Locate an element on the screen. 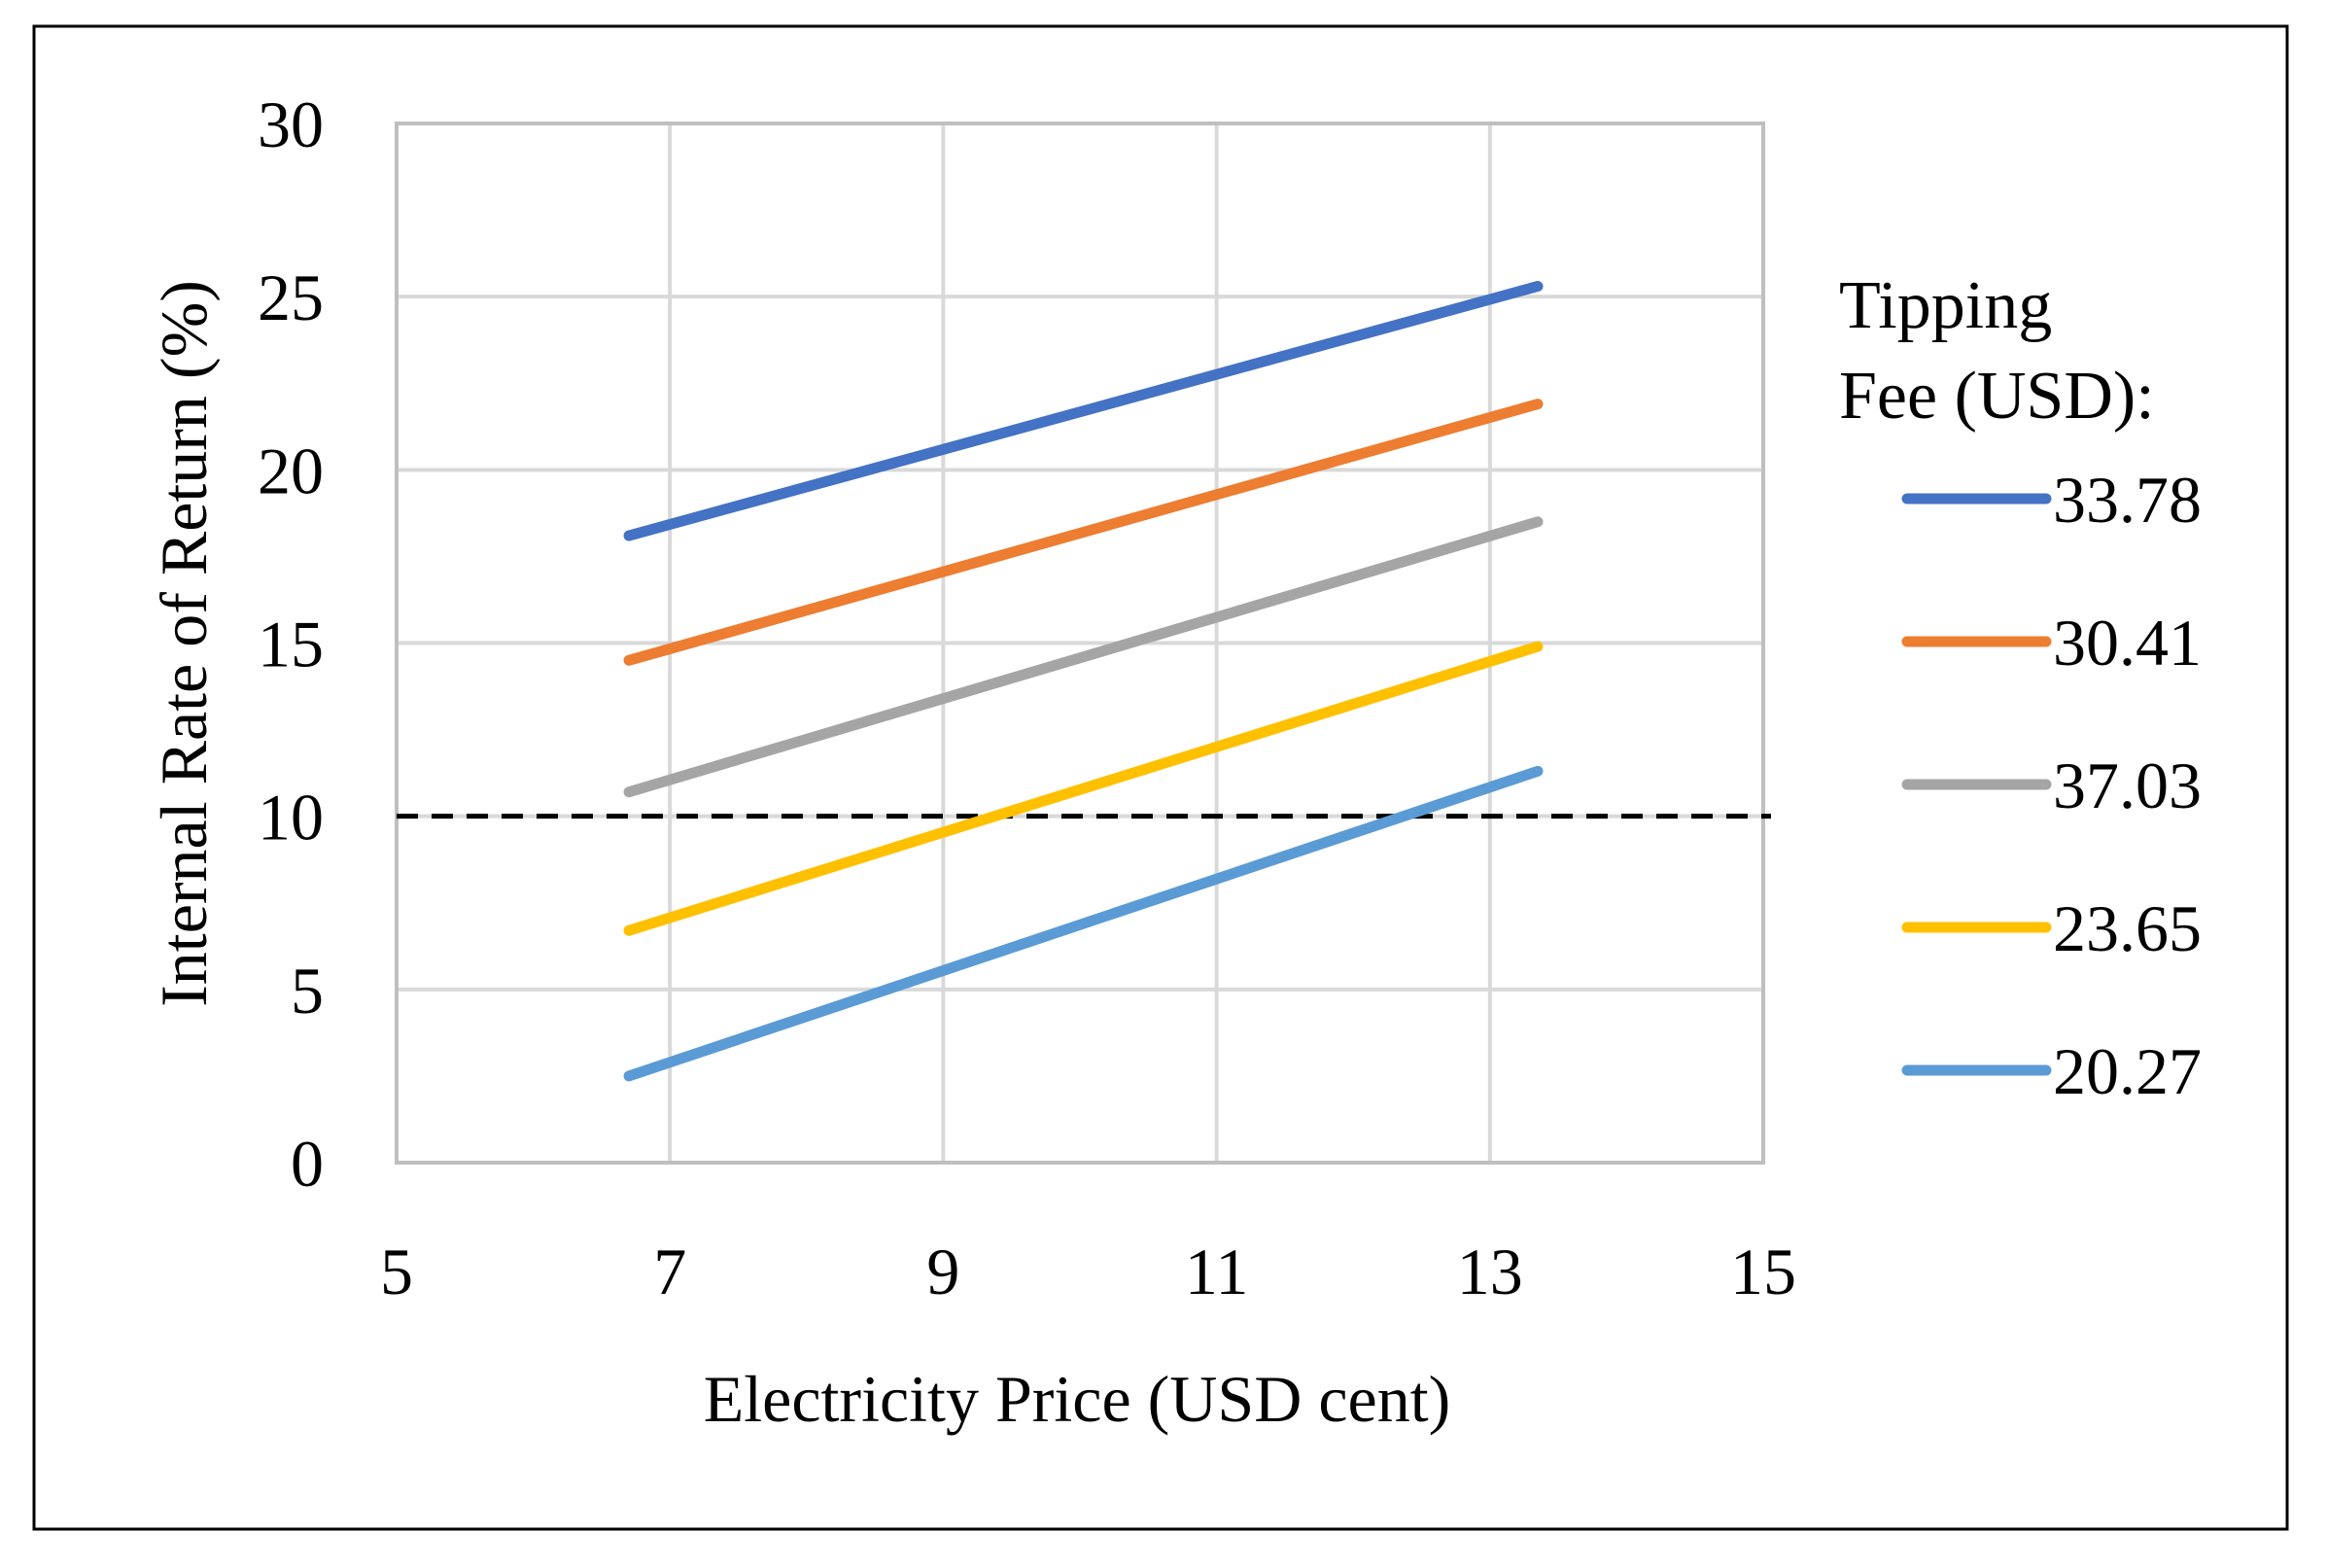 This screenshot has width=2327, height=1568. y-tick-labels: 0 5 10 15 20 25 30 is located at coordinates (291, 644).